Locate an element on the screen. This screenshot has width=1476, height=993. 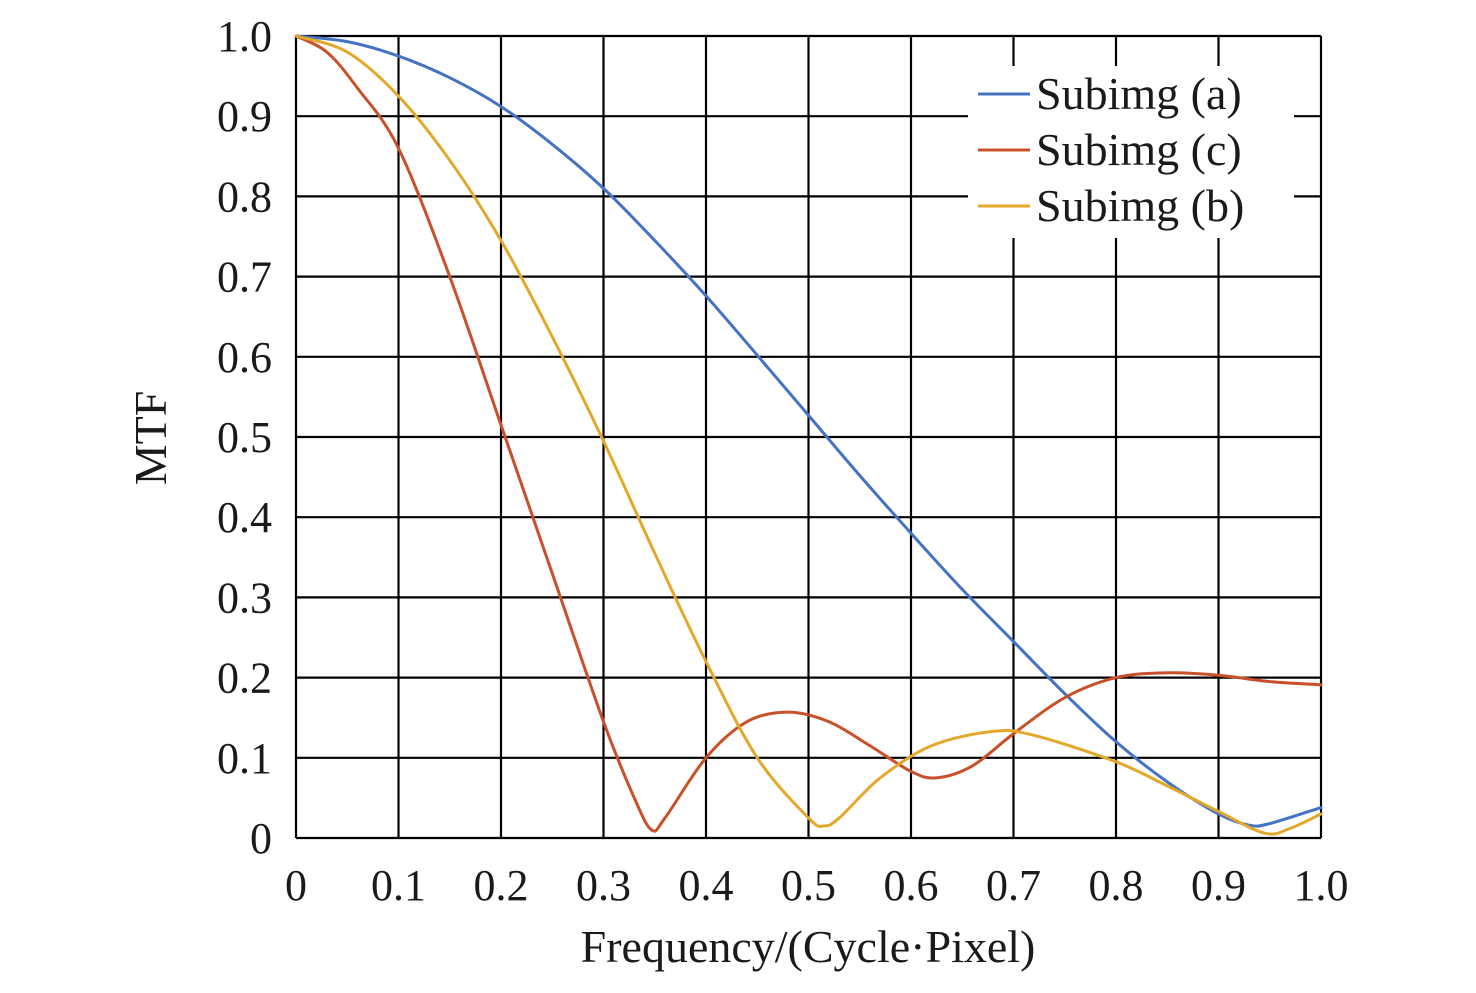
x-tick-label: 0.7 is located at coordinates (1013, 885).